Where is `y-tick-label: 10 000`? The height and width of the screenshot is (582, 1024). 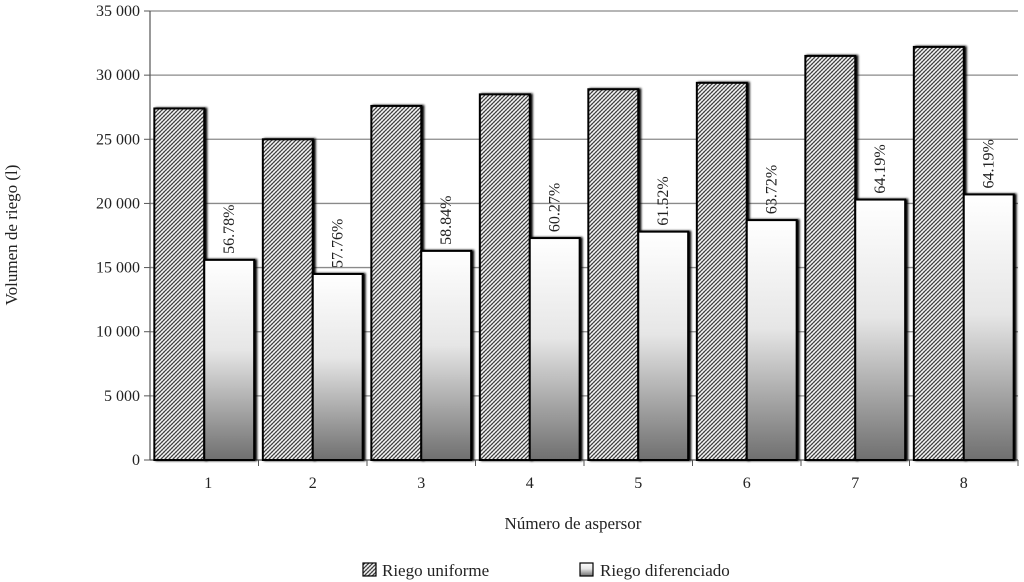 y-tick-label: 10 000 is located at coordinates (118, 332).